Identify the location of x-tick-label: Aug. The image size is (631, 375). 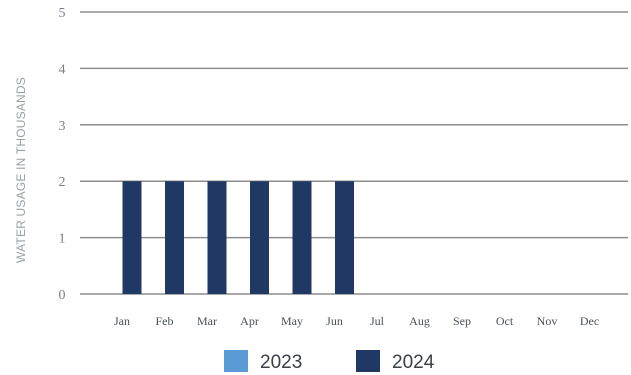
(419, 321).